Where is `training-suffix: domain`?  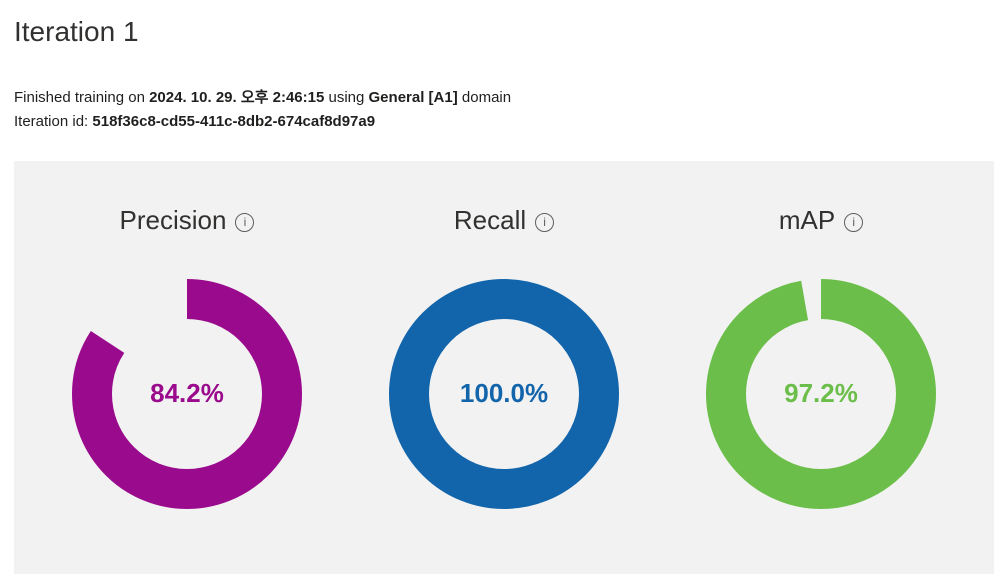
training-suffix: domain is located at coordinates (484, 97).